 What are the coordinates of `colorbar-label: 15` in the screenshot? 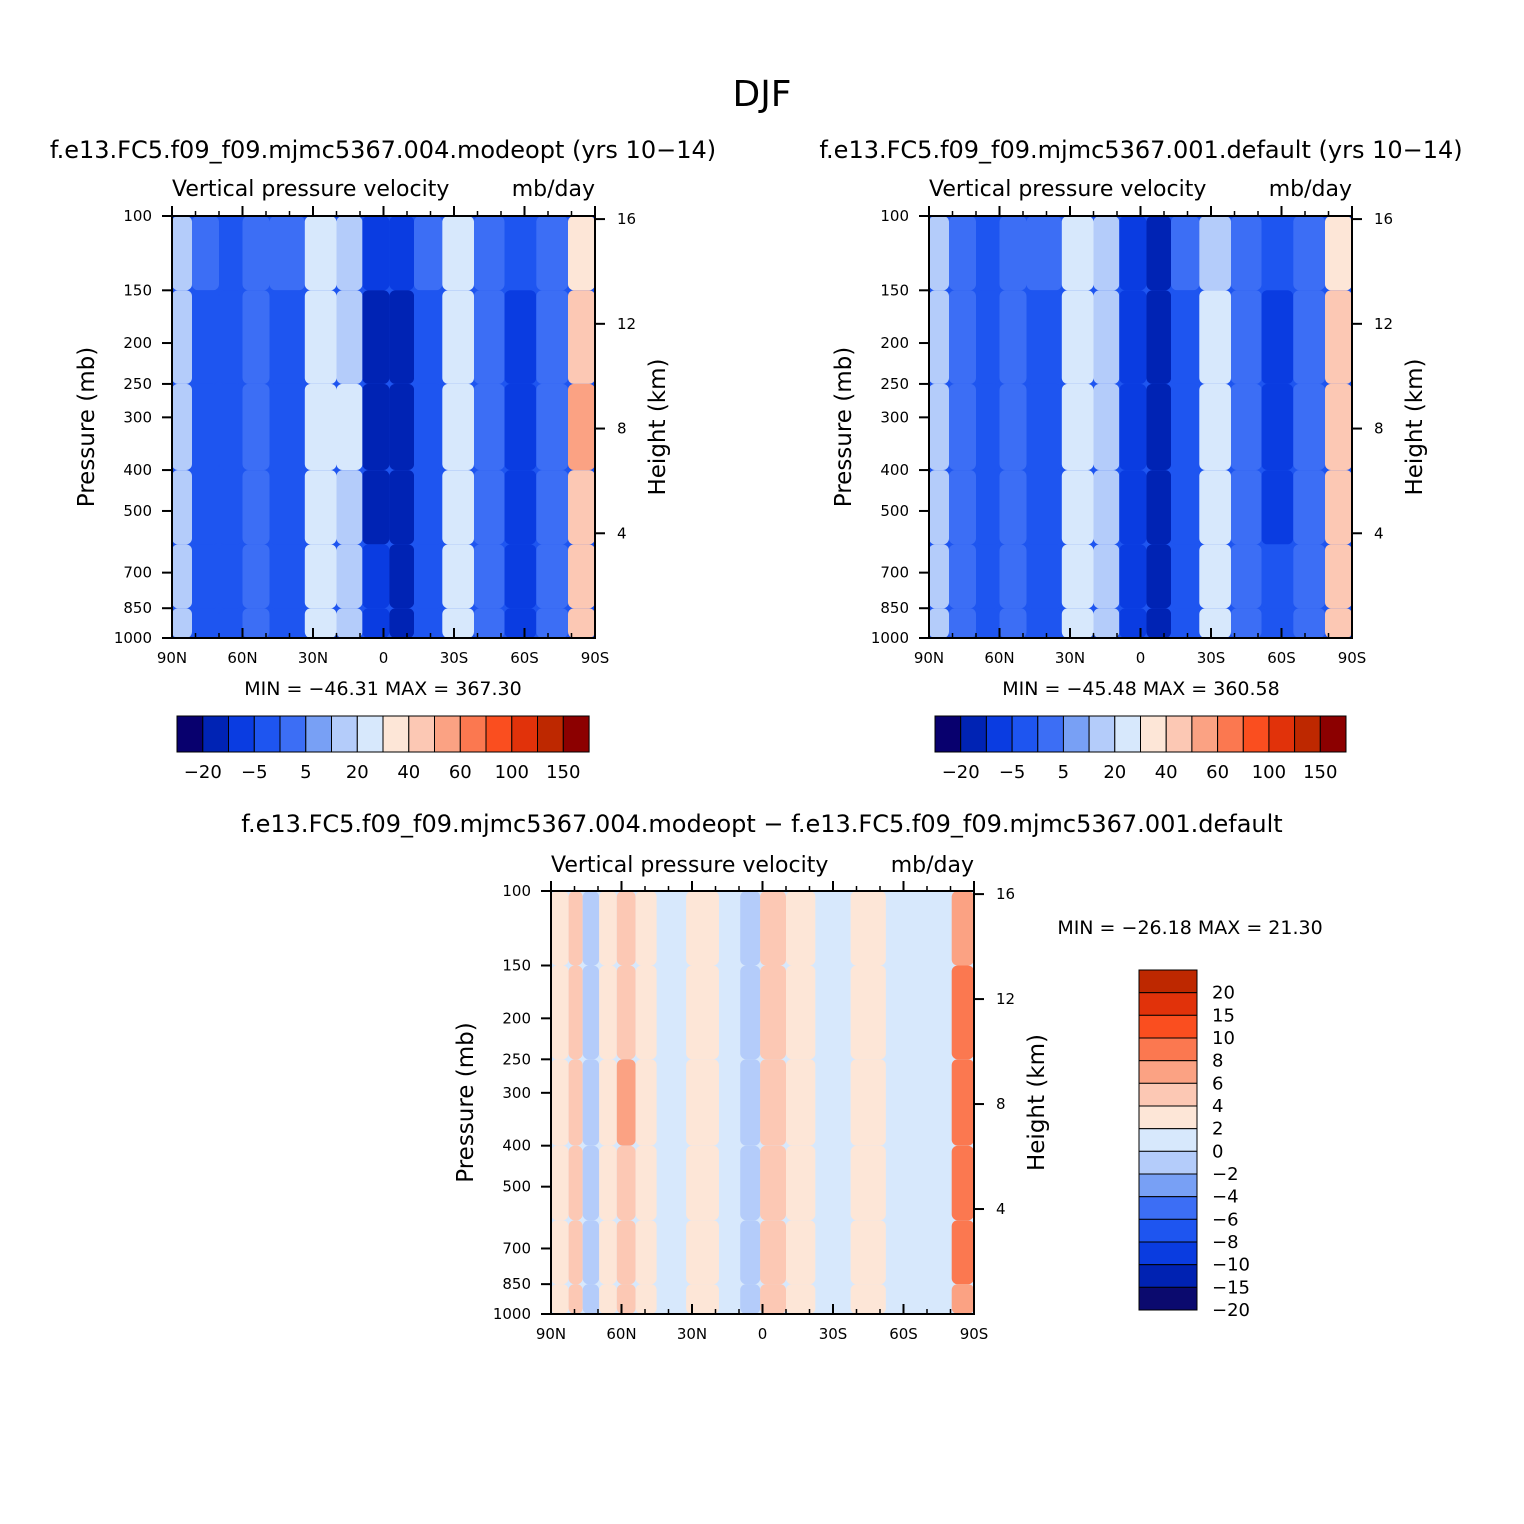 It's located at (1223, 1015).